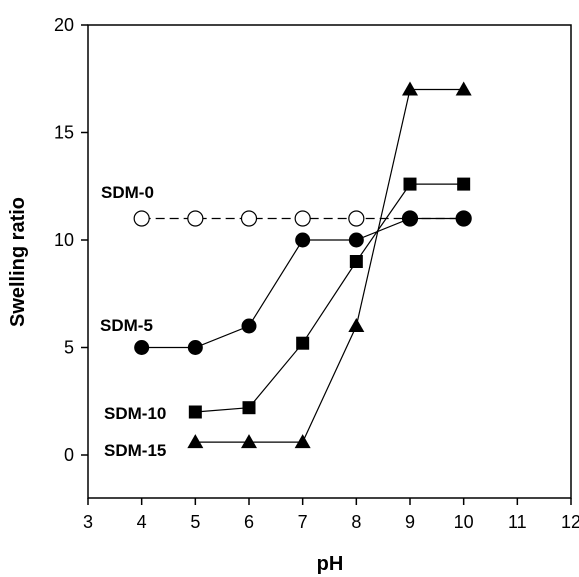 The width and height of the screenshot is (579, 577). Describe the element at coordinates (249, 522) in the screenshot. I see `x-tick-label-6: 6` at that location.